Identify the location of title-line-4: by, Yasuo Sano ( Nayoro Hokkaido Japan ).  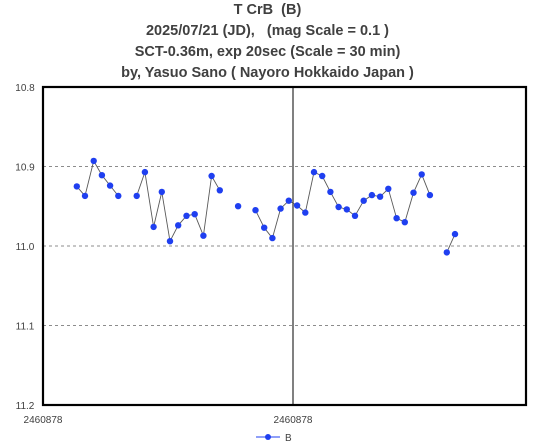
(267, 73).